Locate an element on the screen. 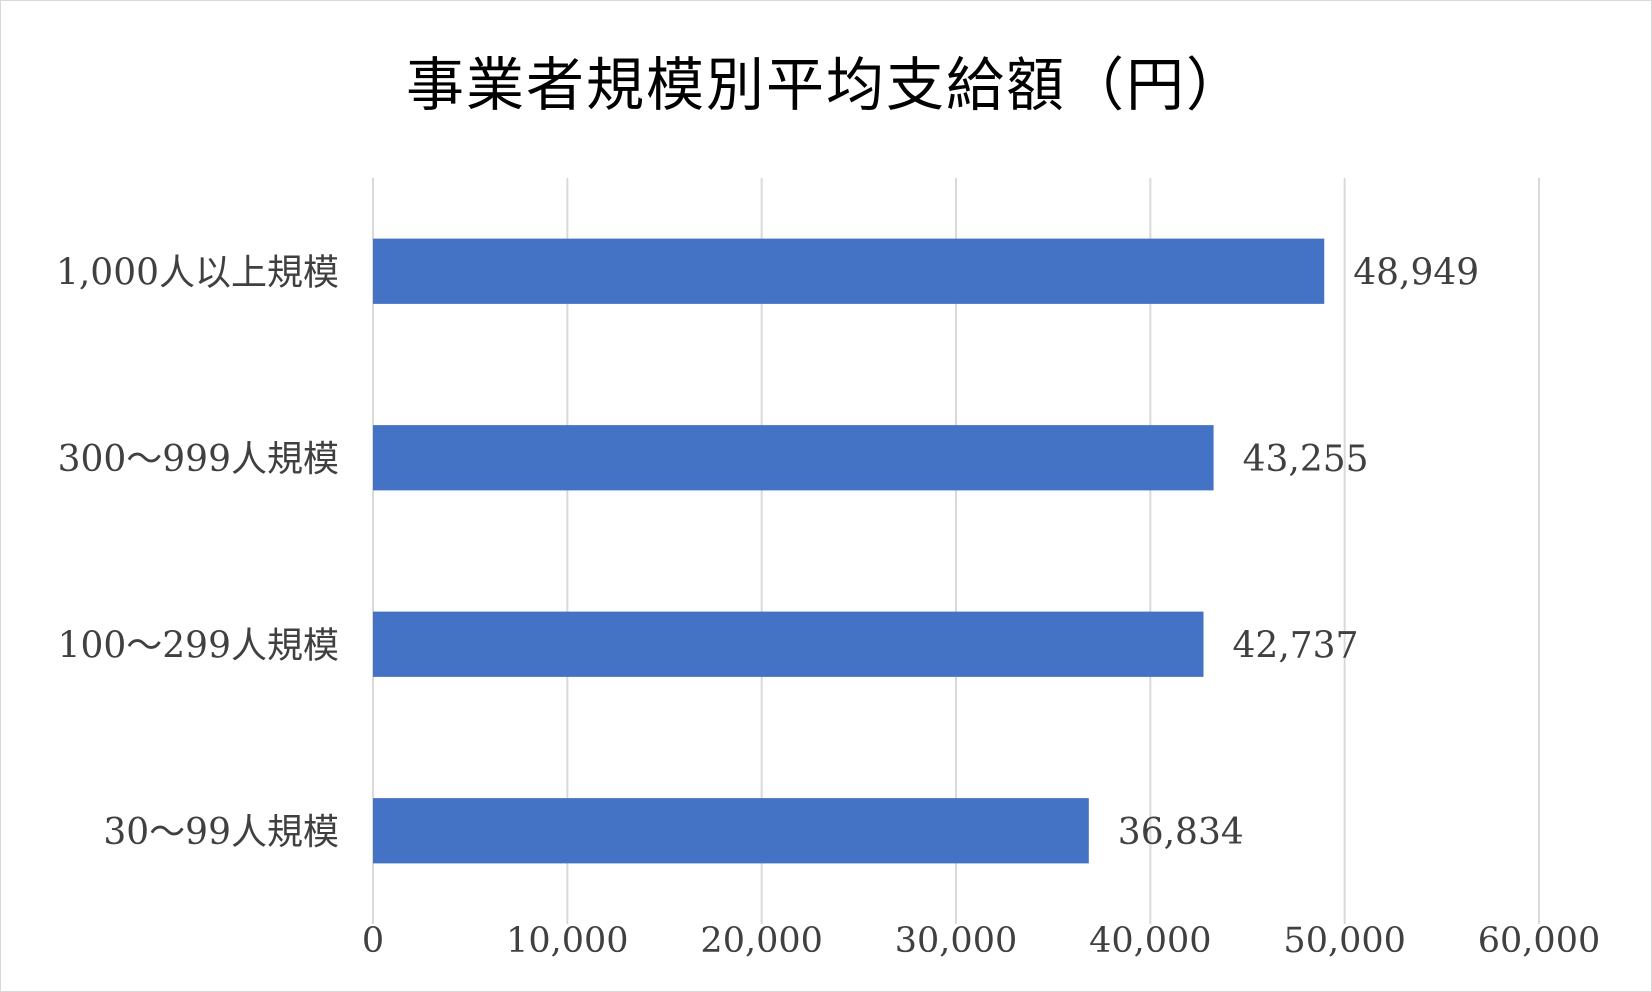  x-tick-label: 30,000 is located at coordinates (956, 941).